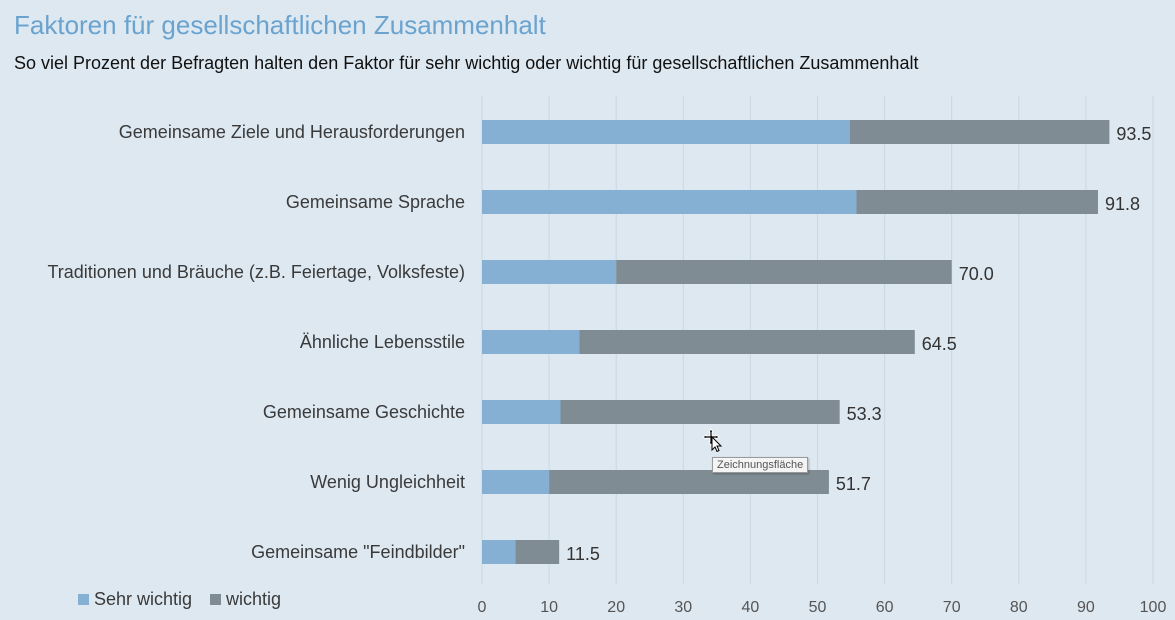 The image size is (1175, 620). Describe the element at coordinates (375, 202) in the screenshot. I see `category-label: Gemeinsame Sprache` at that location.